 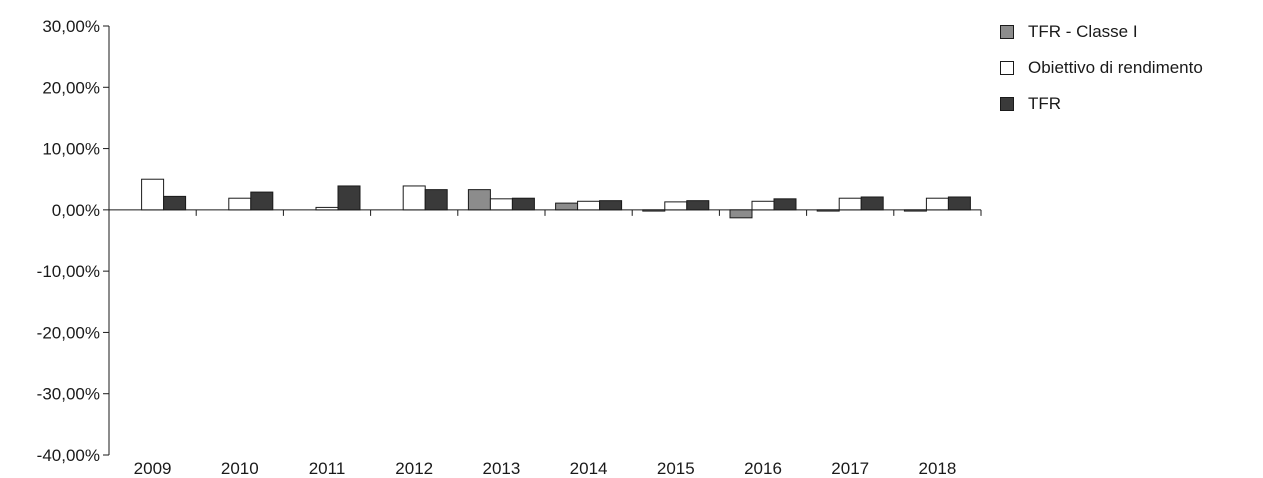 What do you see at coordinates (850, 204) in the screenshot?
I see `bar-obiettivo-di-rendimento-2017` at bounding box center [850, 204].